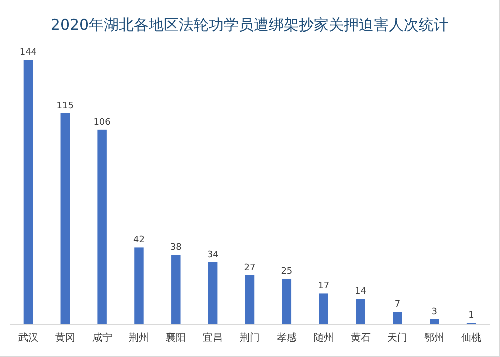 Image resolution: width=500 pixels, height=357 pixels. What do you see at coordinates (360, 338) in the screenshot?
I see `x-tick-label: 黄石` at bounding box center [360, 338].